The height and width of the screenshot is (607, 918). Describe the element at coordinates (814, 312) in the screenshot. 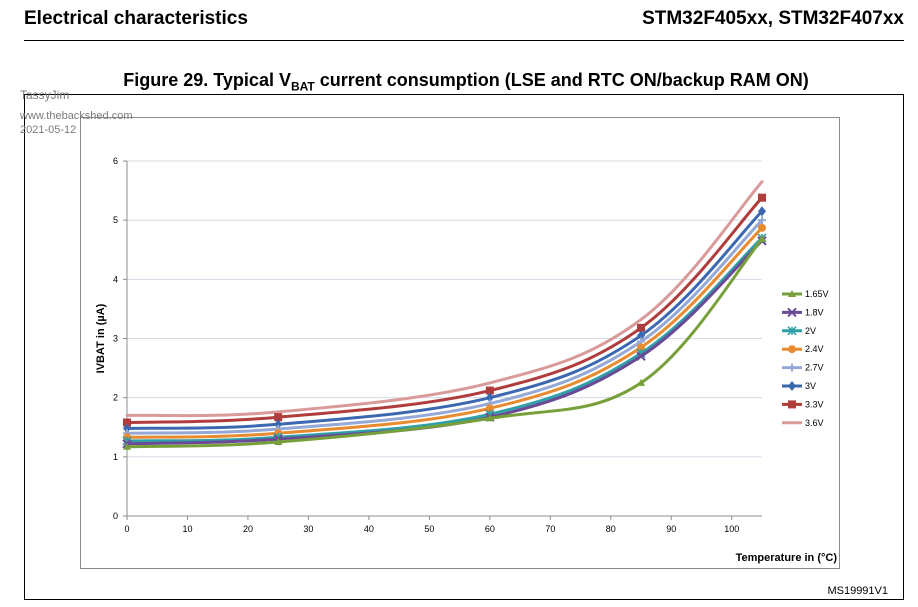

I see `legend-label: 1.8V` at that location.